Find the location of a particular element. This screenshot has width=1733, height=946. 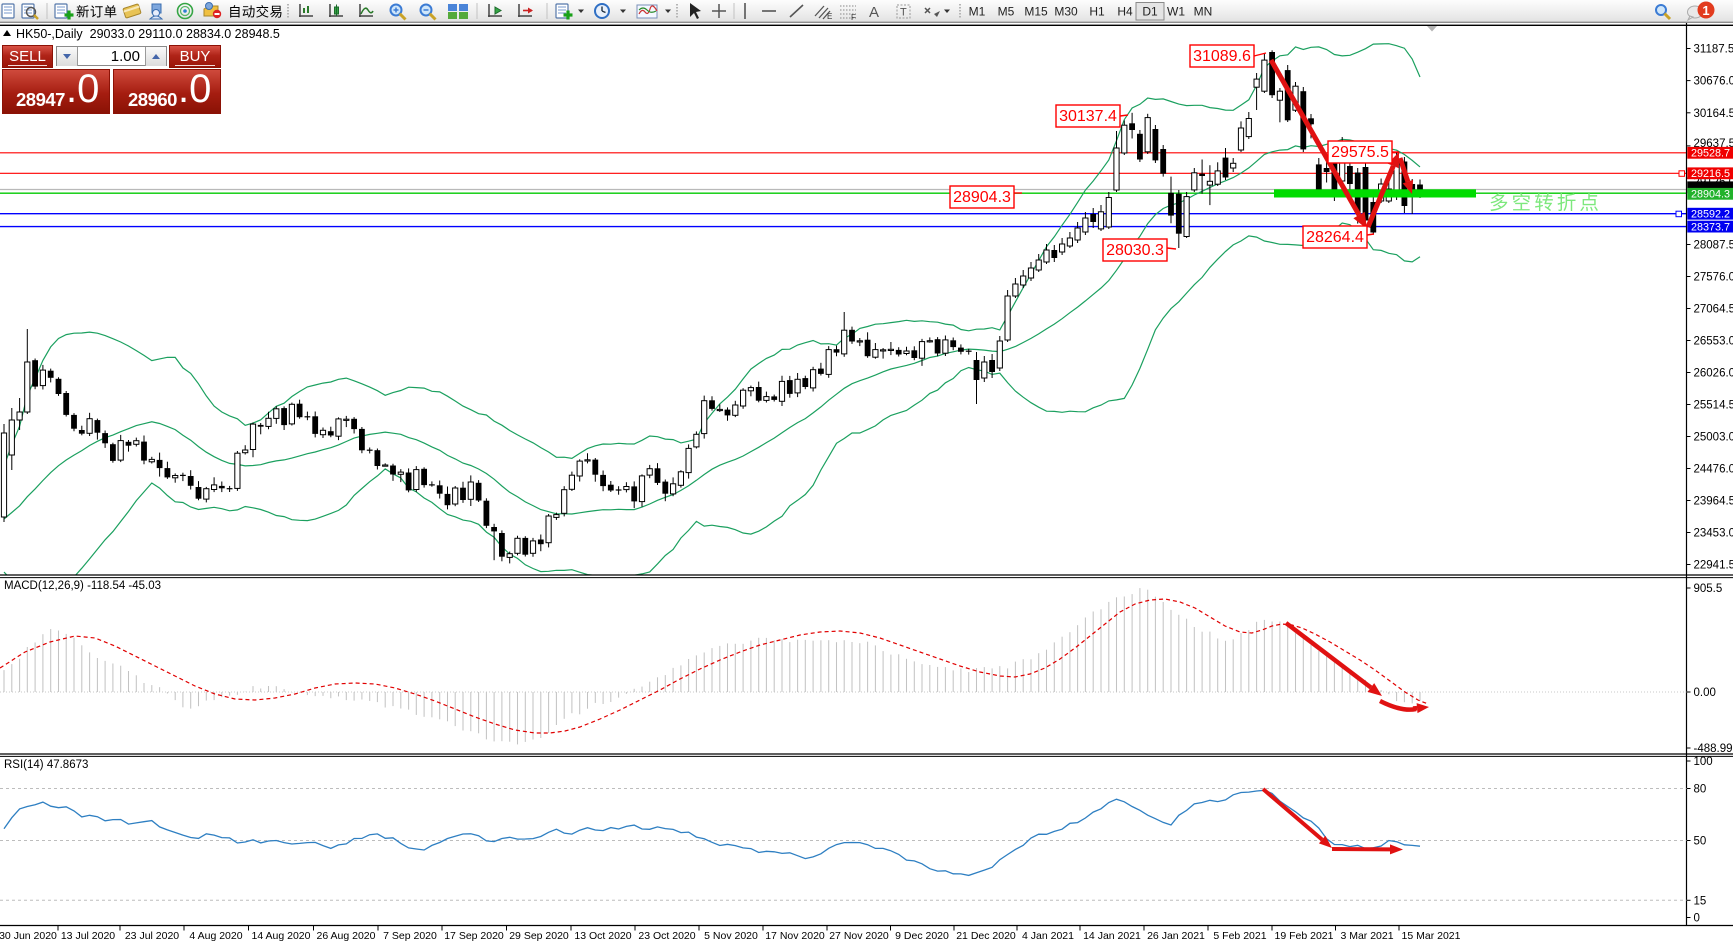

svg-text: 26553.0 is located at coordinates (1713, 342).